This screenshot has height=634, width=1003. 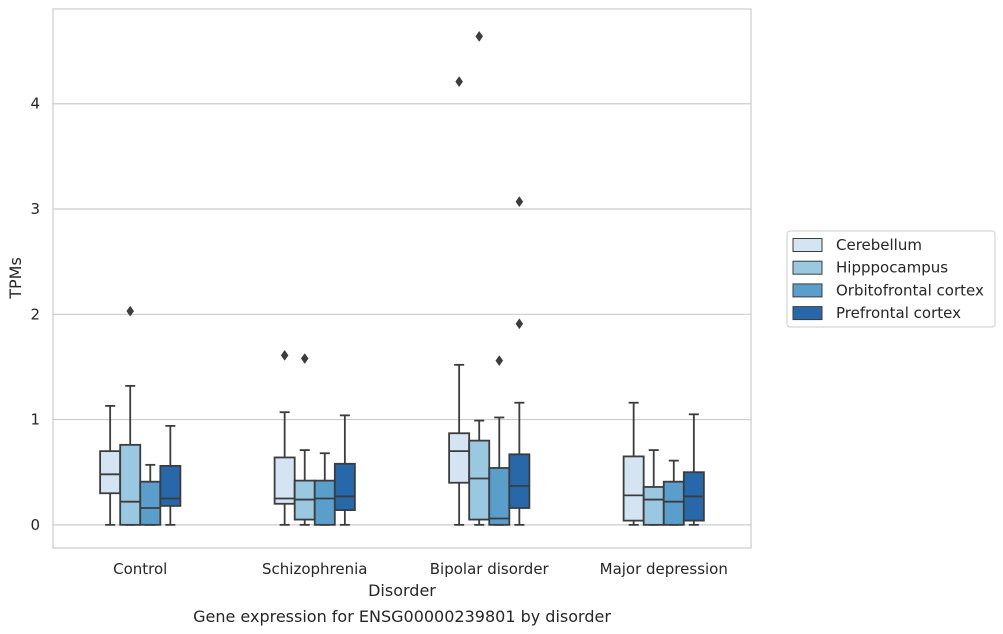 What do you see at coordinates (490, 569) in the screenshot?
I see `x-tick-label: Bipolar disorder` at bounding box center [490, 569].